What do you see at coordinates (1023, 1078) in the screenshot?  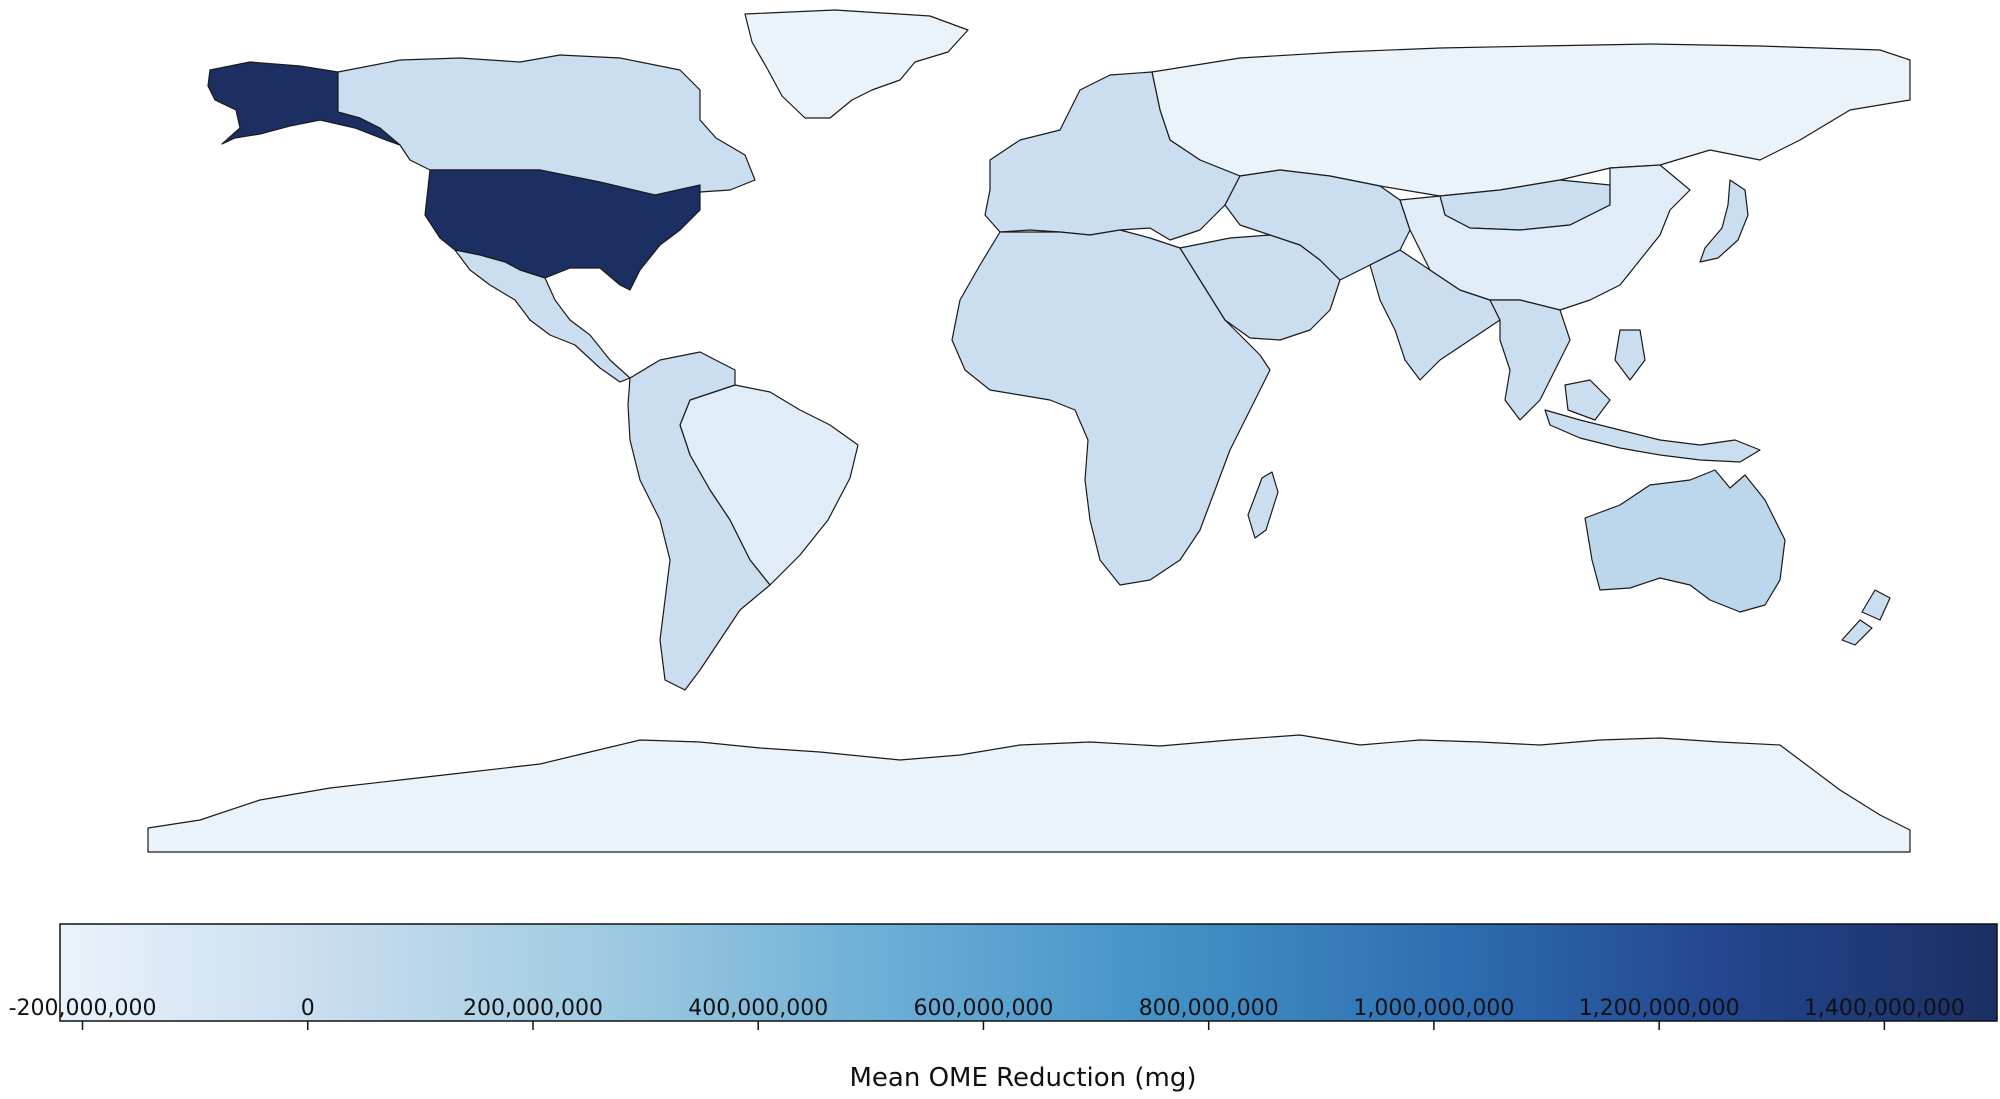 I see `colorbar-title: Mean OME Reduction (mg)` at bounding box center [1023, 1078].